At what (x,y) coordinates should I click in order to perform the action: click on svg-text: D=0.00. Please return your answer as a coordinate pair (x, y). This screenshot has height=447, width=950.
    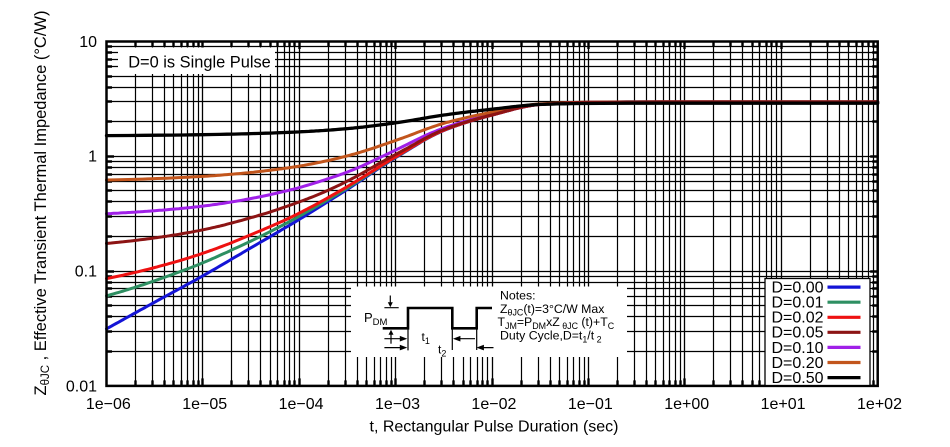
    Looking at the image, I should click on (798, 288).